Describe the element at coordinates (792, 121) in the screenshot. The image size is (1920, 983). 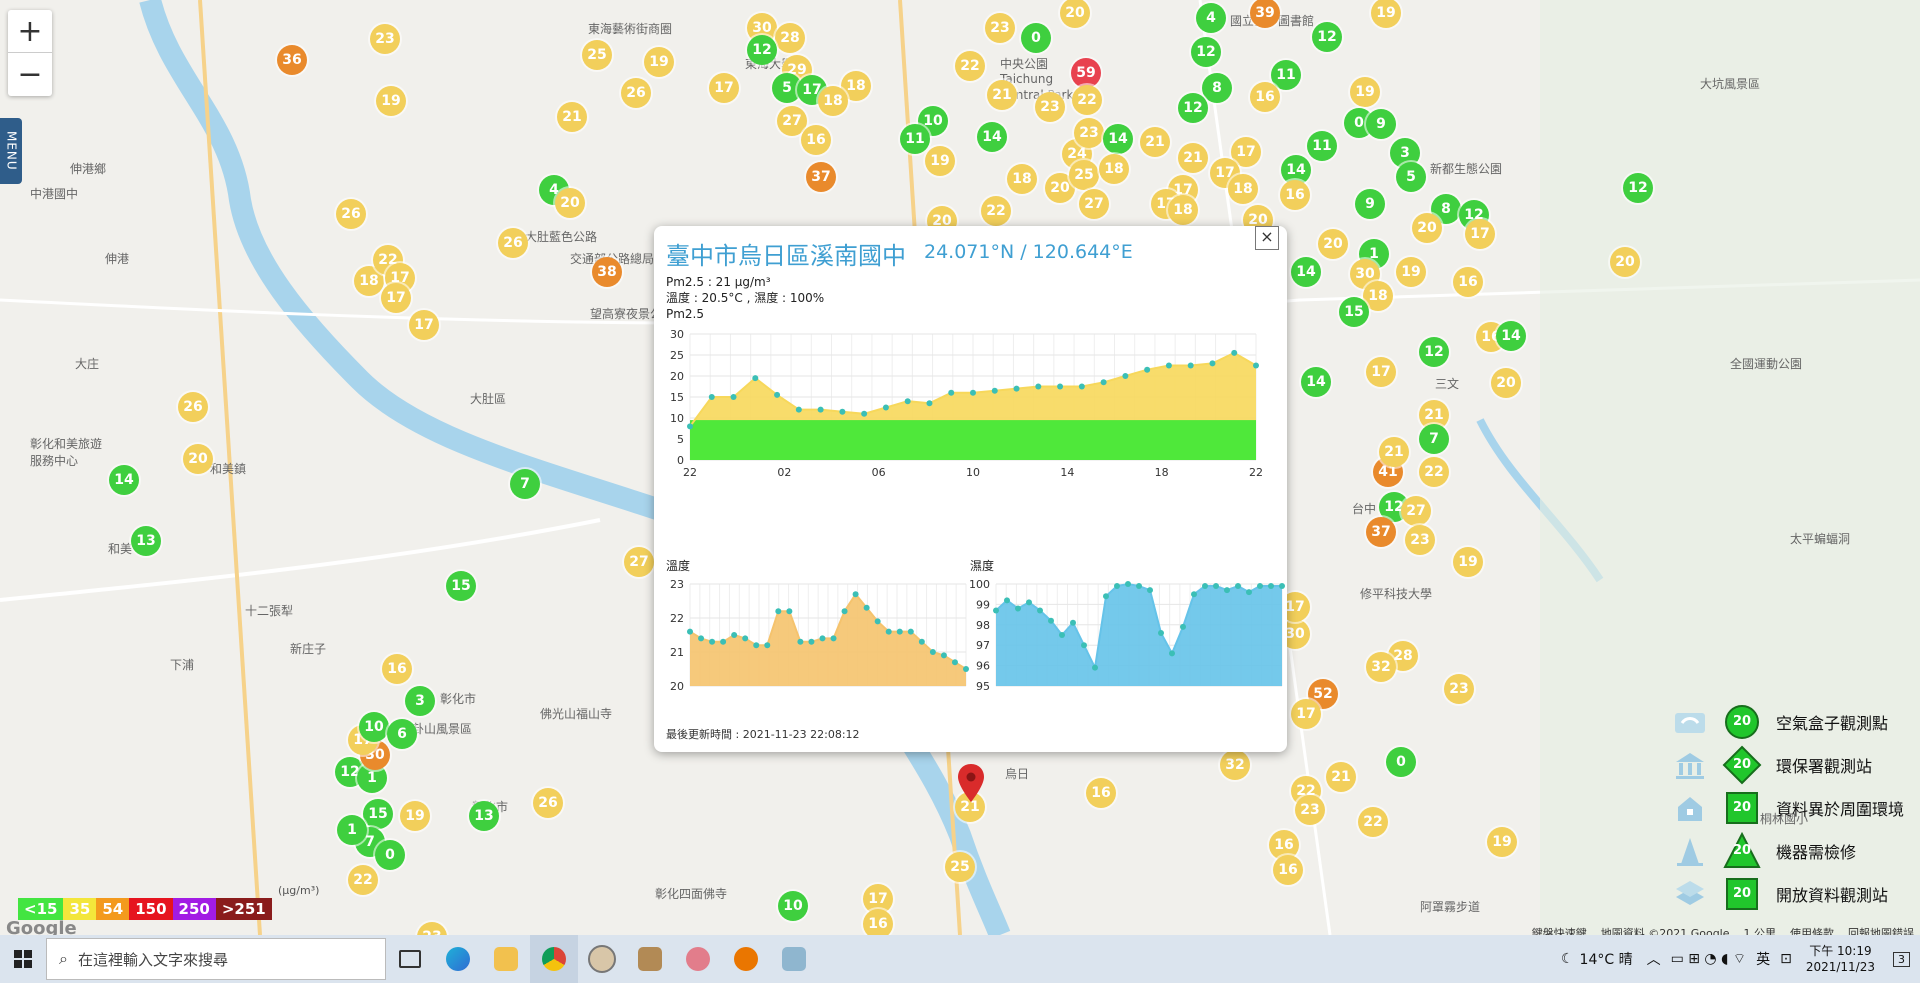
I see `station-marker: 27` at that location.